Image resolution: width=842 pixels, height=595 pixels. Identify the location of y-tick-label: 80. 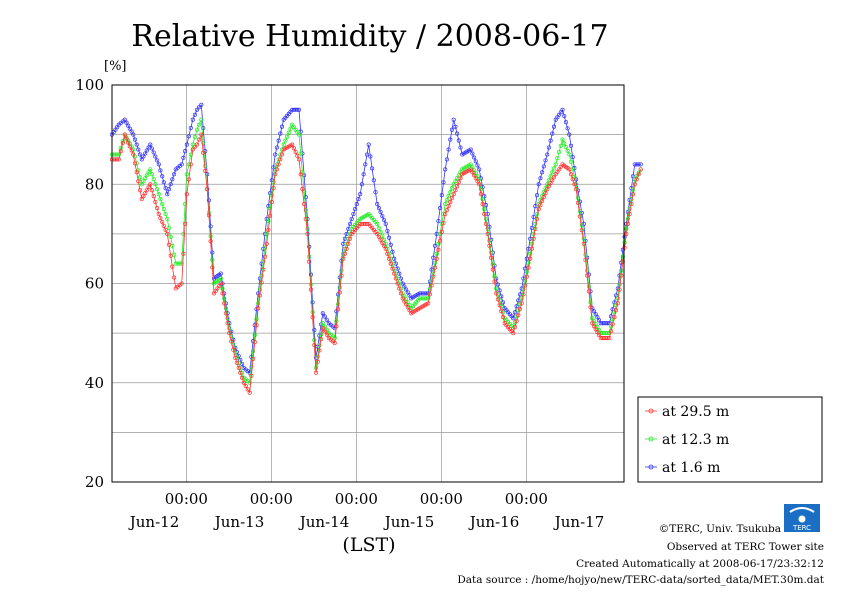
(94, 184).